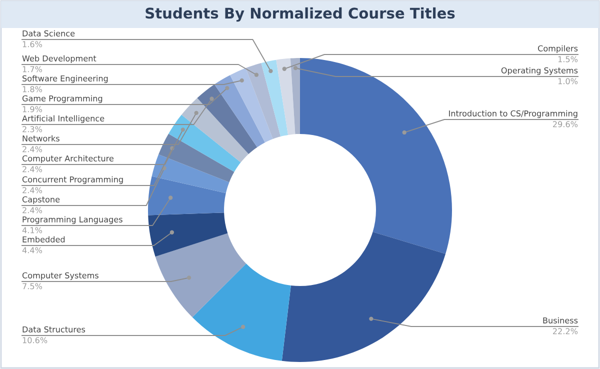  Describe the element at coordinates (32, 109) in the screenshot. I see `data-label: 1.9%` at that location.